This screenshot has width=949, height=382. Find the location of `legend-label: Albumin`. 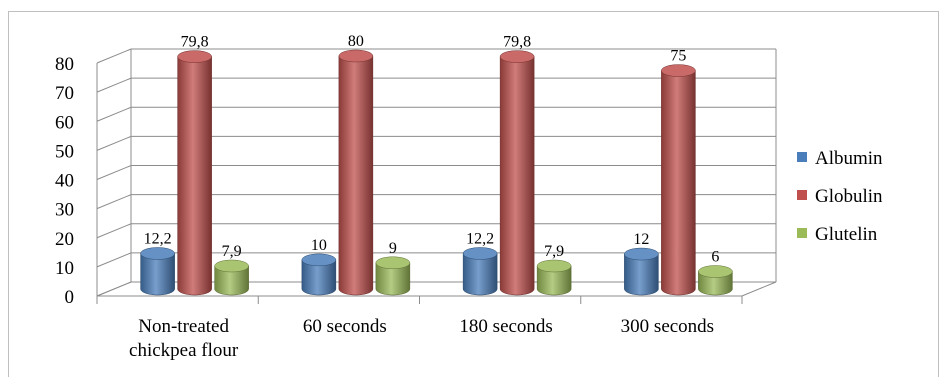

legend-label: Albumin is located at coordinates (849, 158).